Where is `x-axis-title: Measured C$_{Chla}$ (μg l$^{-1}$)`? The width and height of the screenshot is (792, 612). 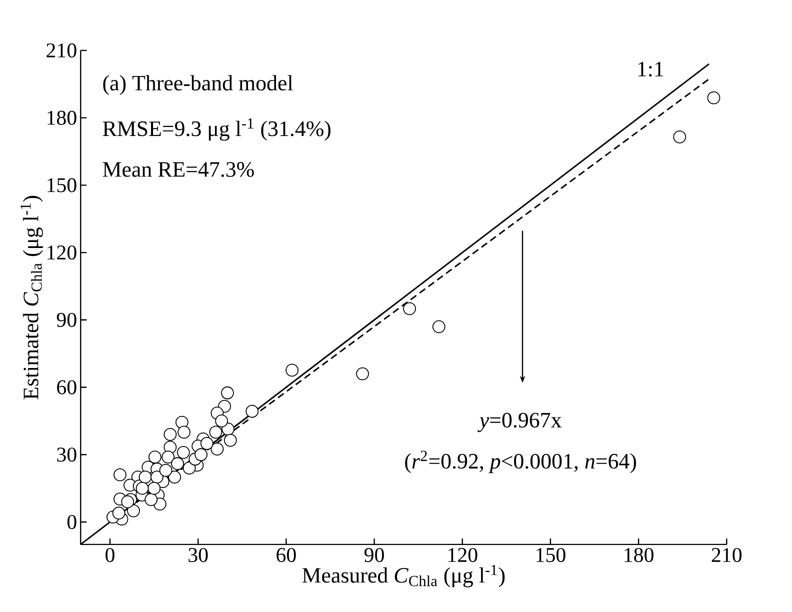
x-axis-title: Measured C$_{Chla}$ (μg l$^{-1}$) is located at coordinates (403, 576).